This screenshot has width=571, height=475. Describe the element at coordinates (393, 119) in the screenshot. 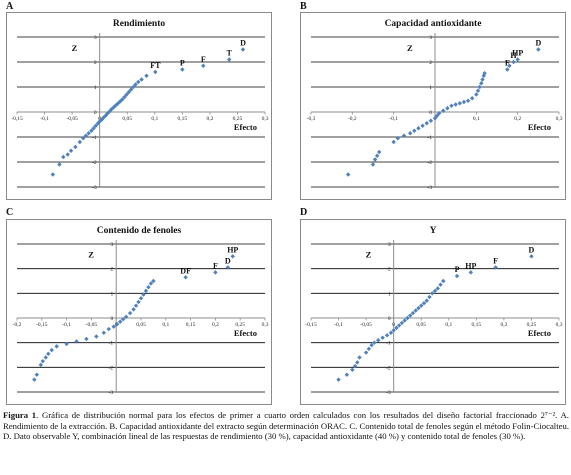

I see `x-tick-label: -0,1` at that location.